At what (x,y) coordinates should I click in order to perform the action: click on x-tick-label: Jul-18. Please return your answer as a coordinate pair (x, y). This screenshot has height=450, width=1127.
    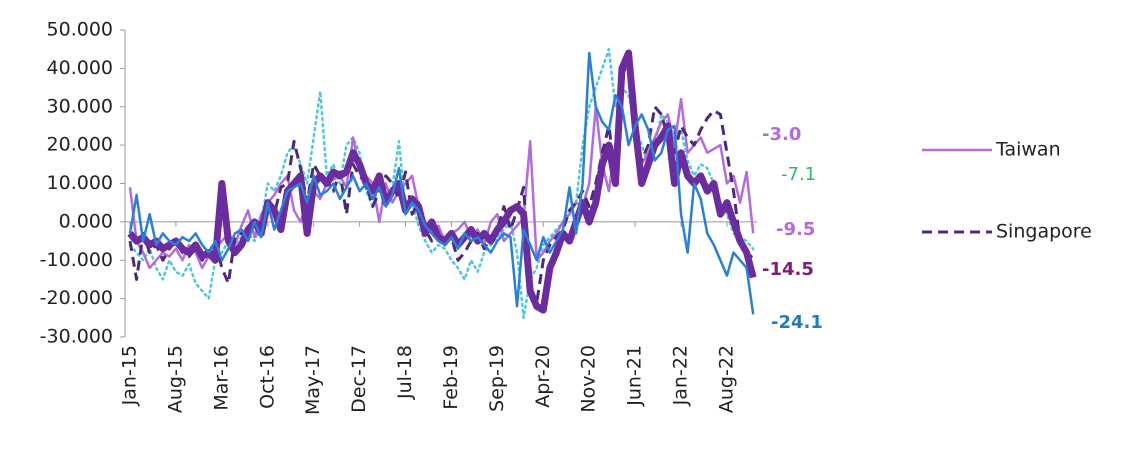
    Looking at the image, I should click on (405, 372).